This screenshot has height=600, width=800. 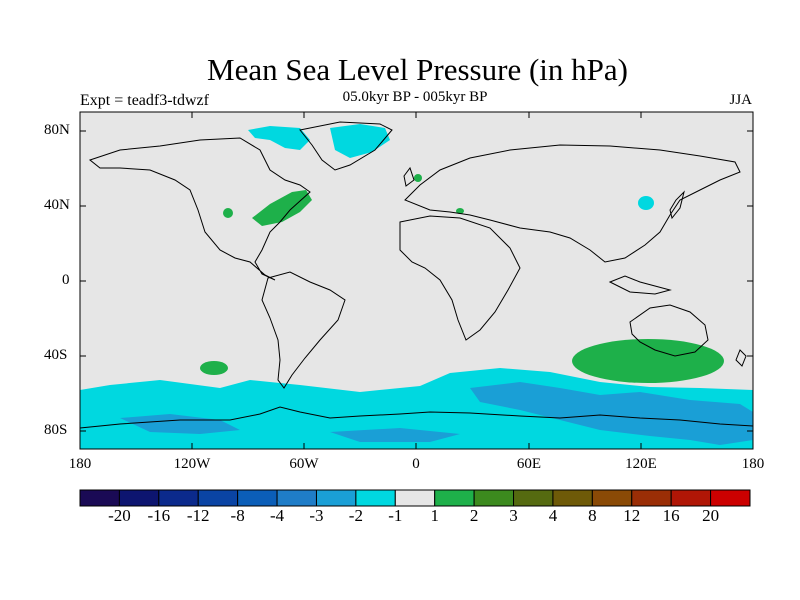 I want to click on colorbar-tick-label: -2, so click(x=355, y=515).